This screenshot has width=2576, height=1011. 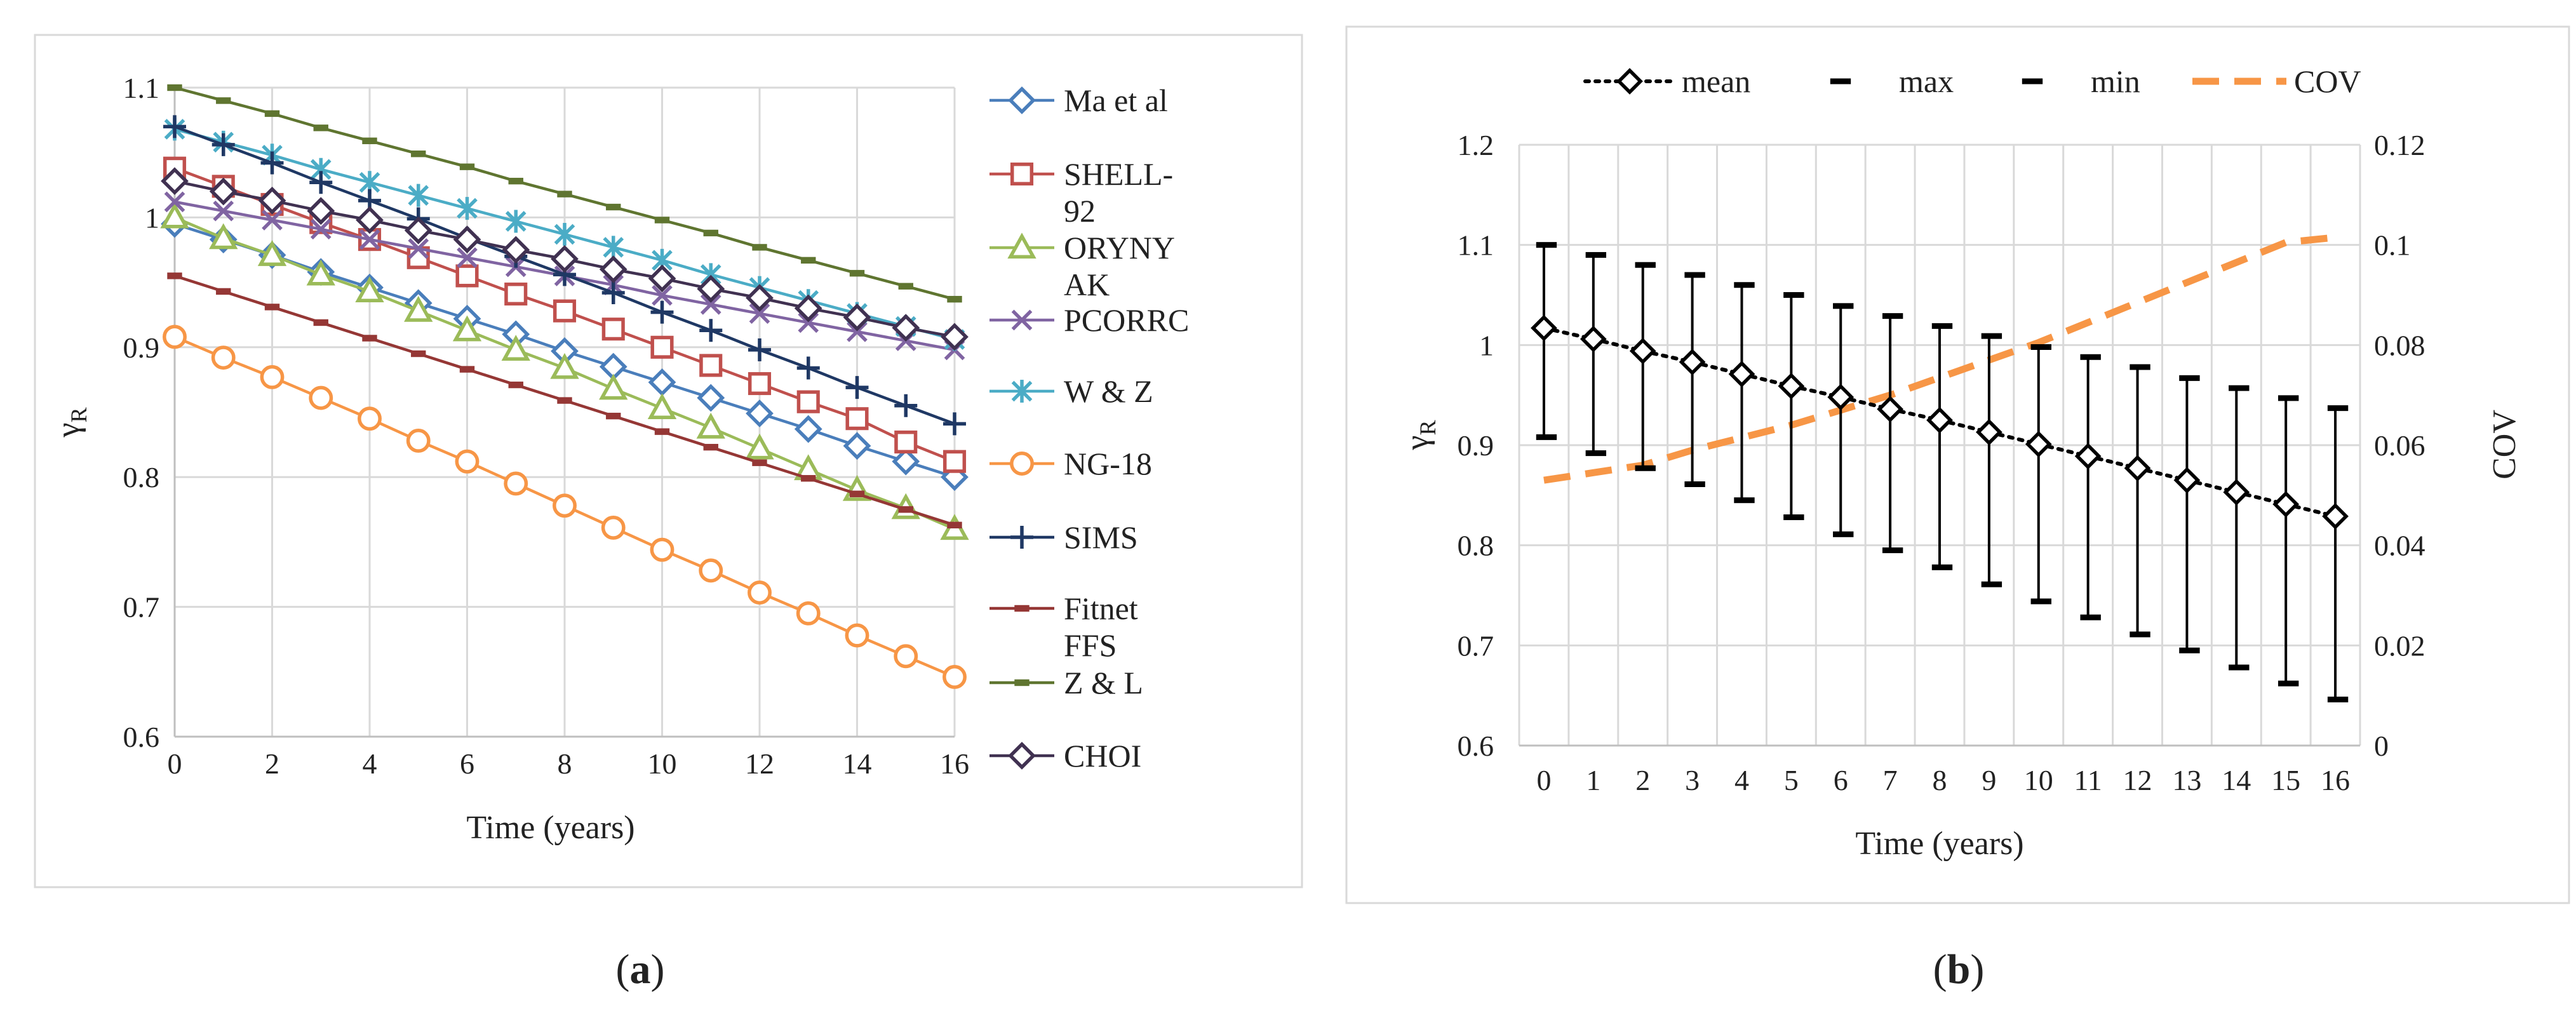 I want to click on legend-item-ma-et-al: Ma et al, so click(x=1078, y=100).